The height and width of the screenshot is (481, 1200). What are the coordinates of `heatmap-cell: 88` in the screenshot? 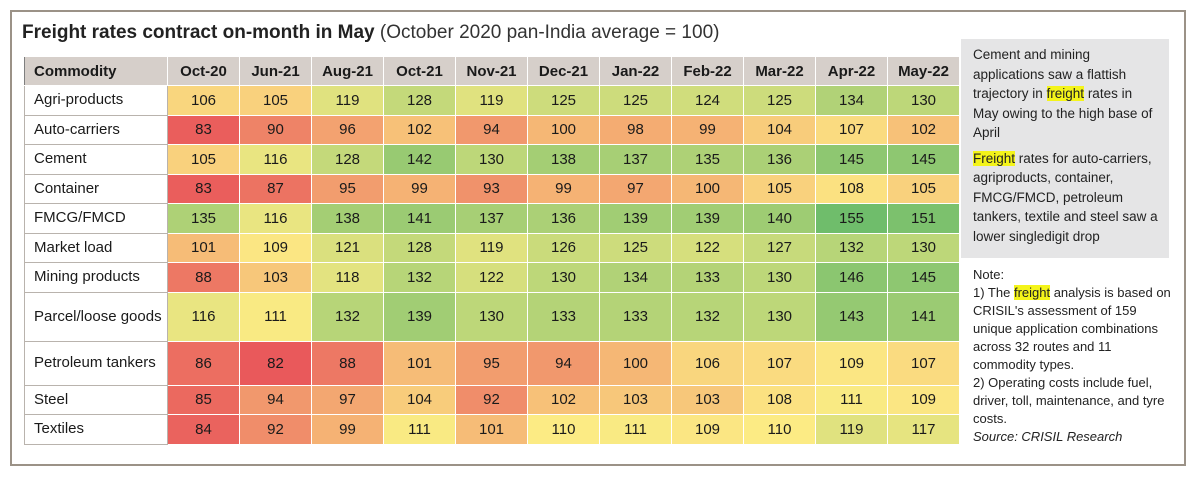 It's located at (203, 277).